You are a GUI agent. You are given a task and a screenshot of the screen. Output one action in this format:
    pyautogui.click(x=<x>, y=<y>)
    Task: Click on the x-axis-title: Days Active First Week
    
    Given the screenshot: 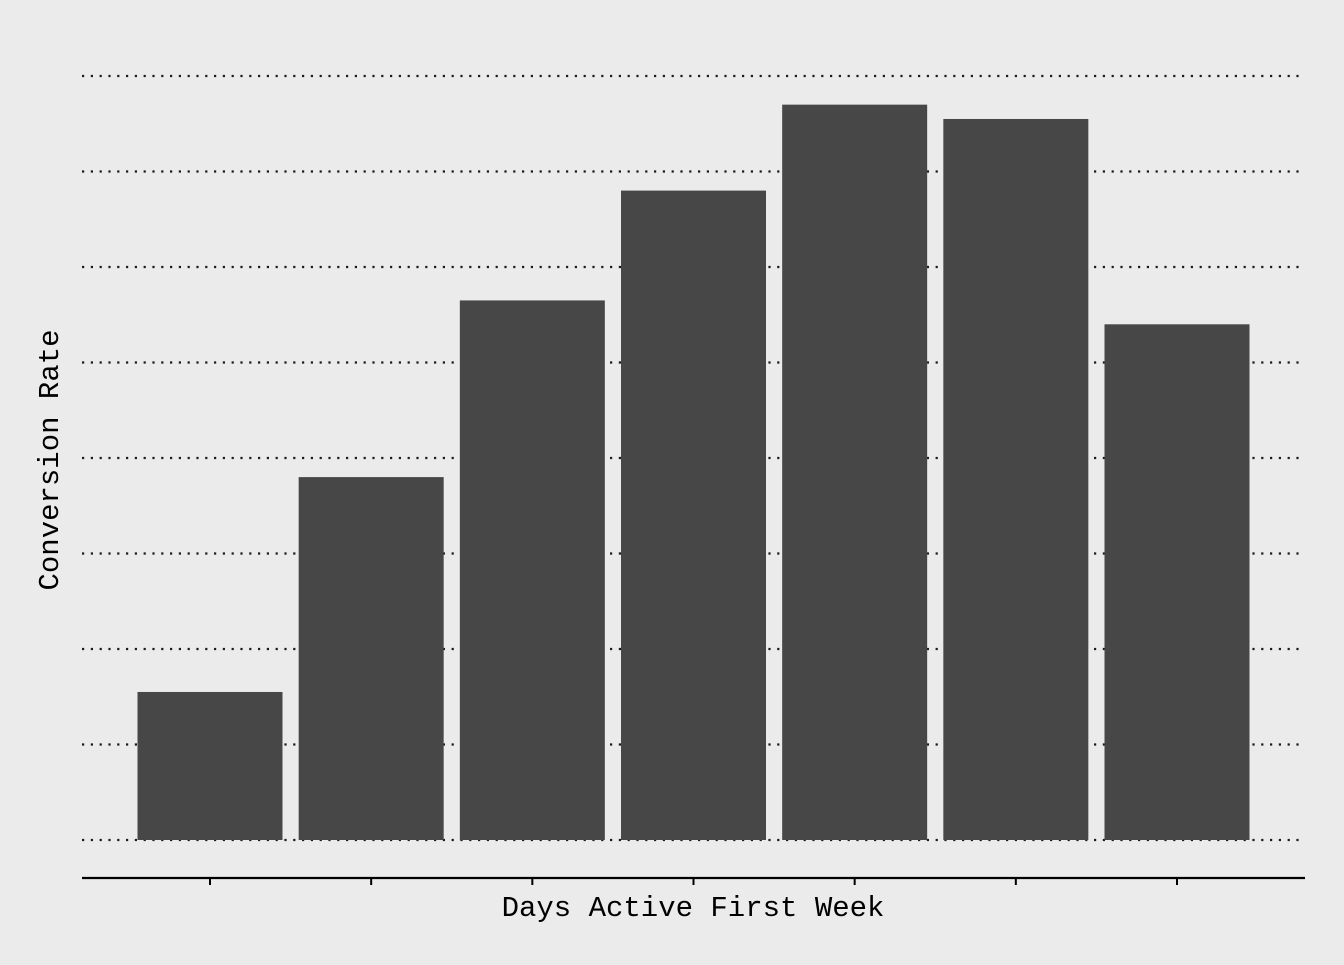 What is the action you would take?
    pyautogui.click(x=693, y=908)
    